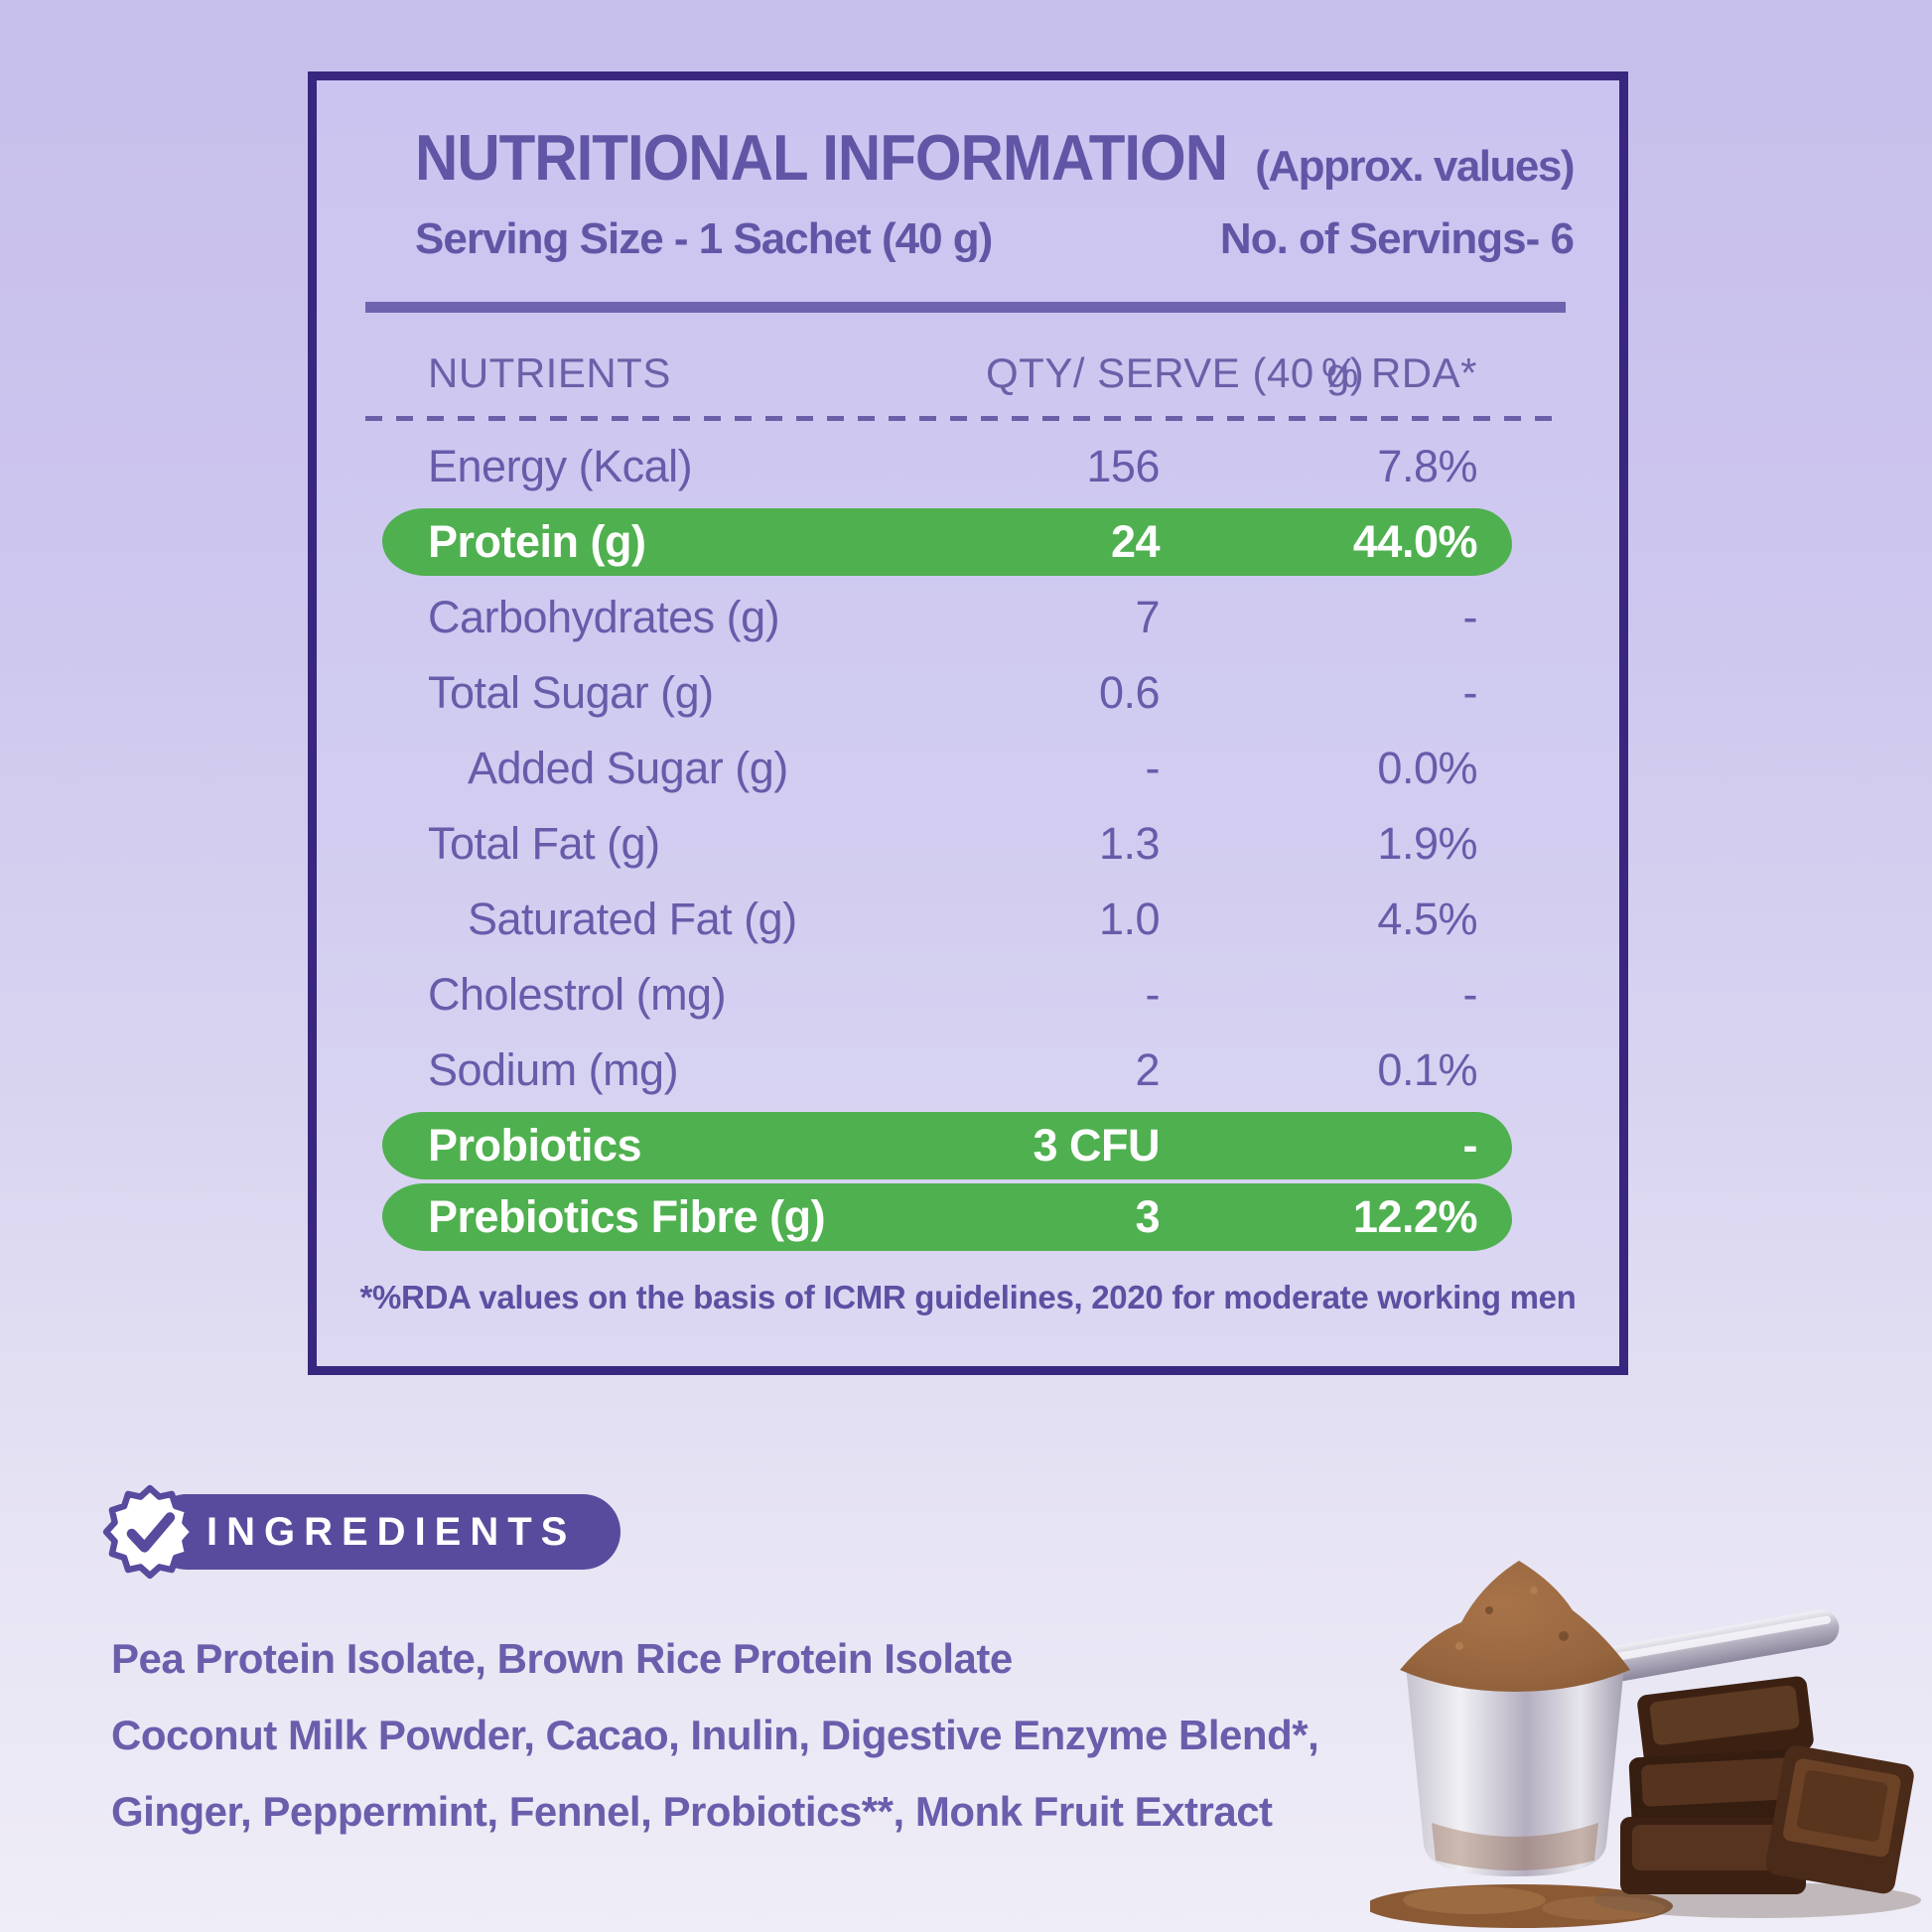 The width and height of the screenshot is (1932, 1932). I want to click on nutrient-rda: 44.0%, so click(1415, 541).